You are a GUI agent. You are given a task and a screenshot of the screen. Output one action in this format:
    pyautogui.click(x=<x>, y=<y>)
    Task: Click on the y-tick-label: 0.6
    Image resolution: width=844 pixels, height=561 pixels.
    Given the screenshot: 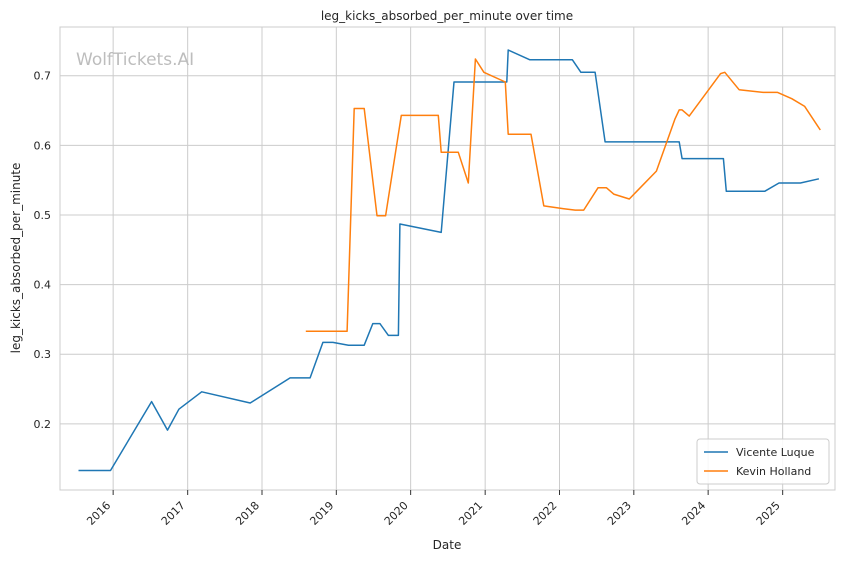 What is the action you would take?
    pyautogui.click(x=43, y=145)
    